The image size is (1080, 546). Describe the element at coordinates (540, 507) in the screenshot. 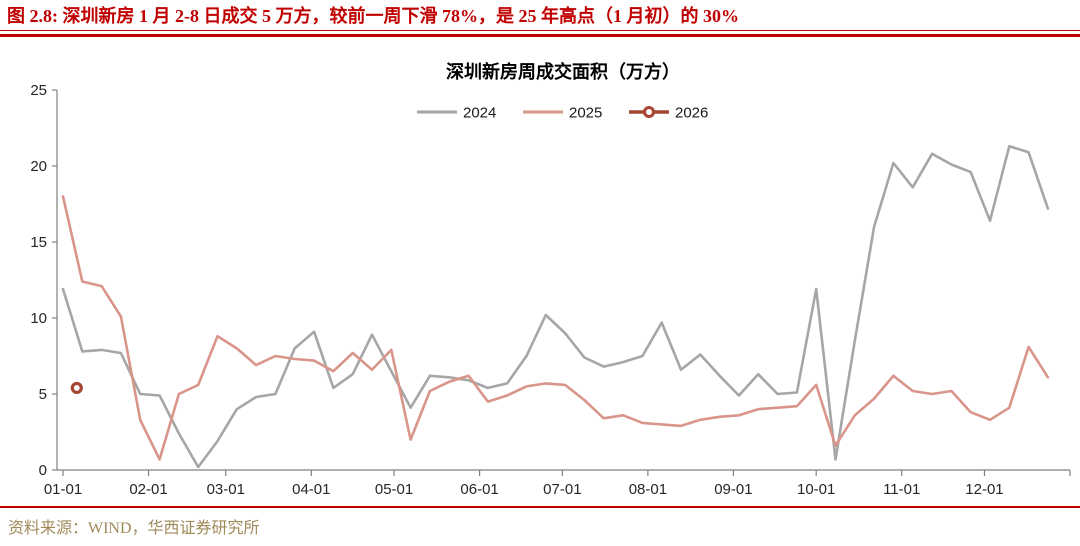

I see `footer-rule` at that location.